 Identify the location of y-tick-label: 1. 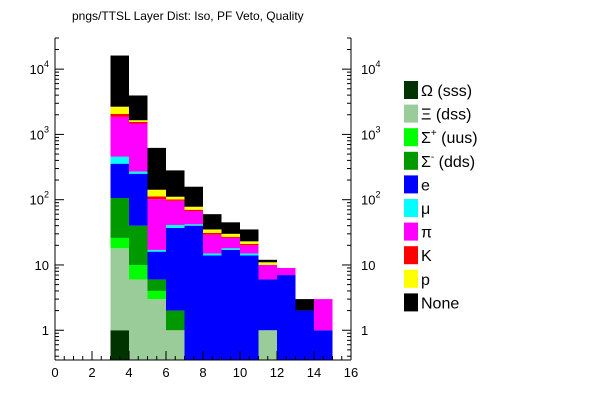
(45, 330).